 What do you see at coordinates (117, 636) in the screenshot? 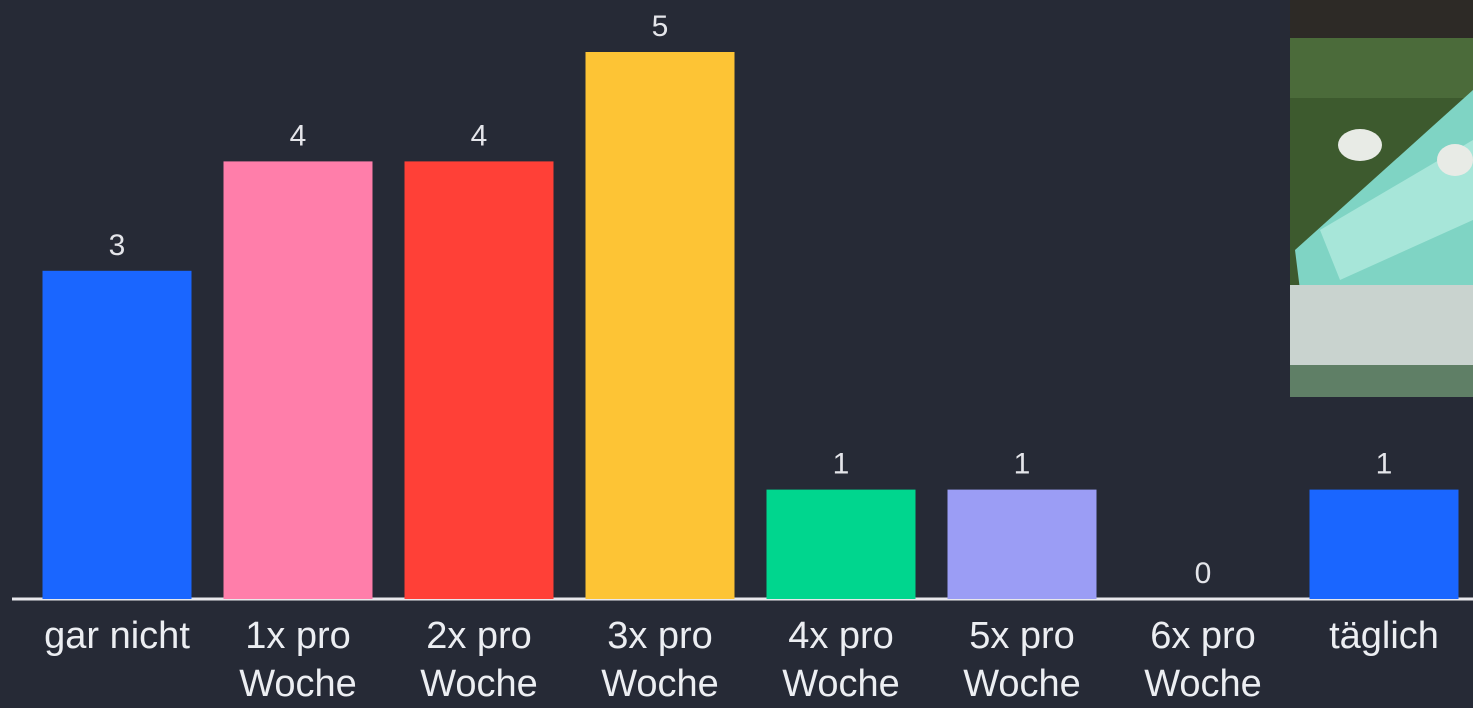
I see `x-tick-label: gar nicht` at bounding box center [117, 636].